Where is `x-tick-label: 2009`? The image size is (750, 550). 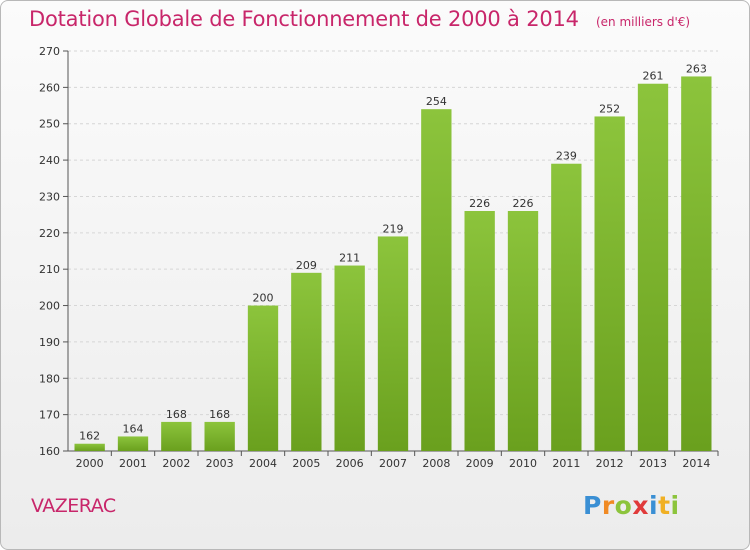
x-tick-label: 2009 is located at coordinates (480, 463).